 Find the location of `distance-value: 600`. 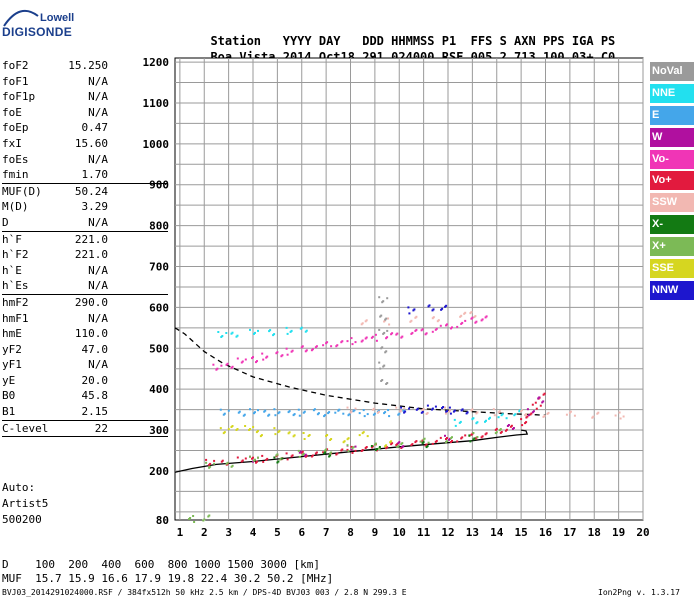

distance-value: 600 is located at coordinates (144, 564).